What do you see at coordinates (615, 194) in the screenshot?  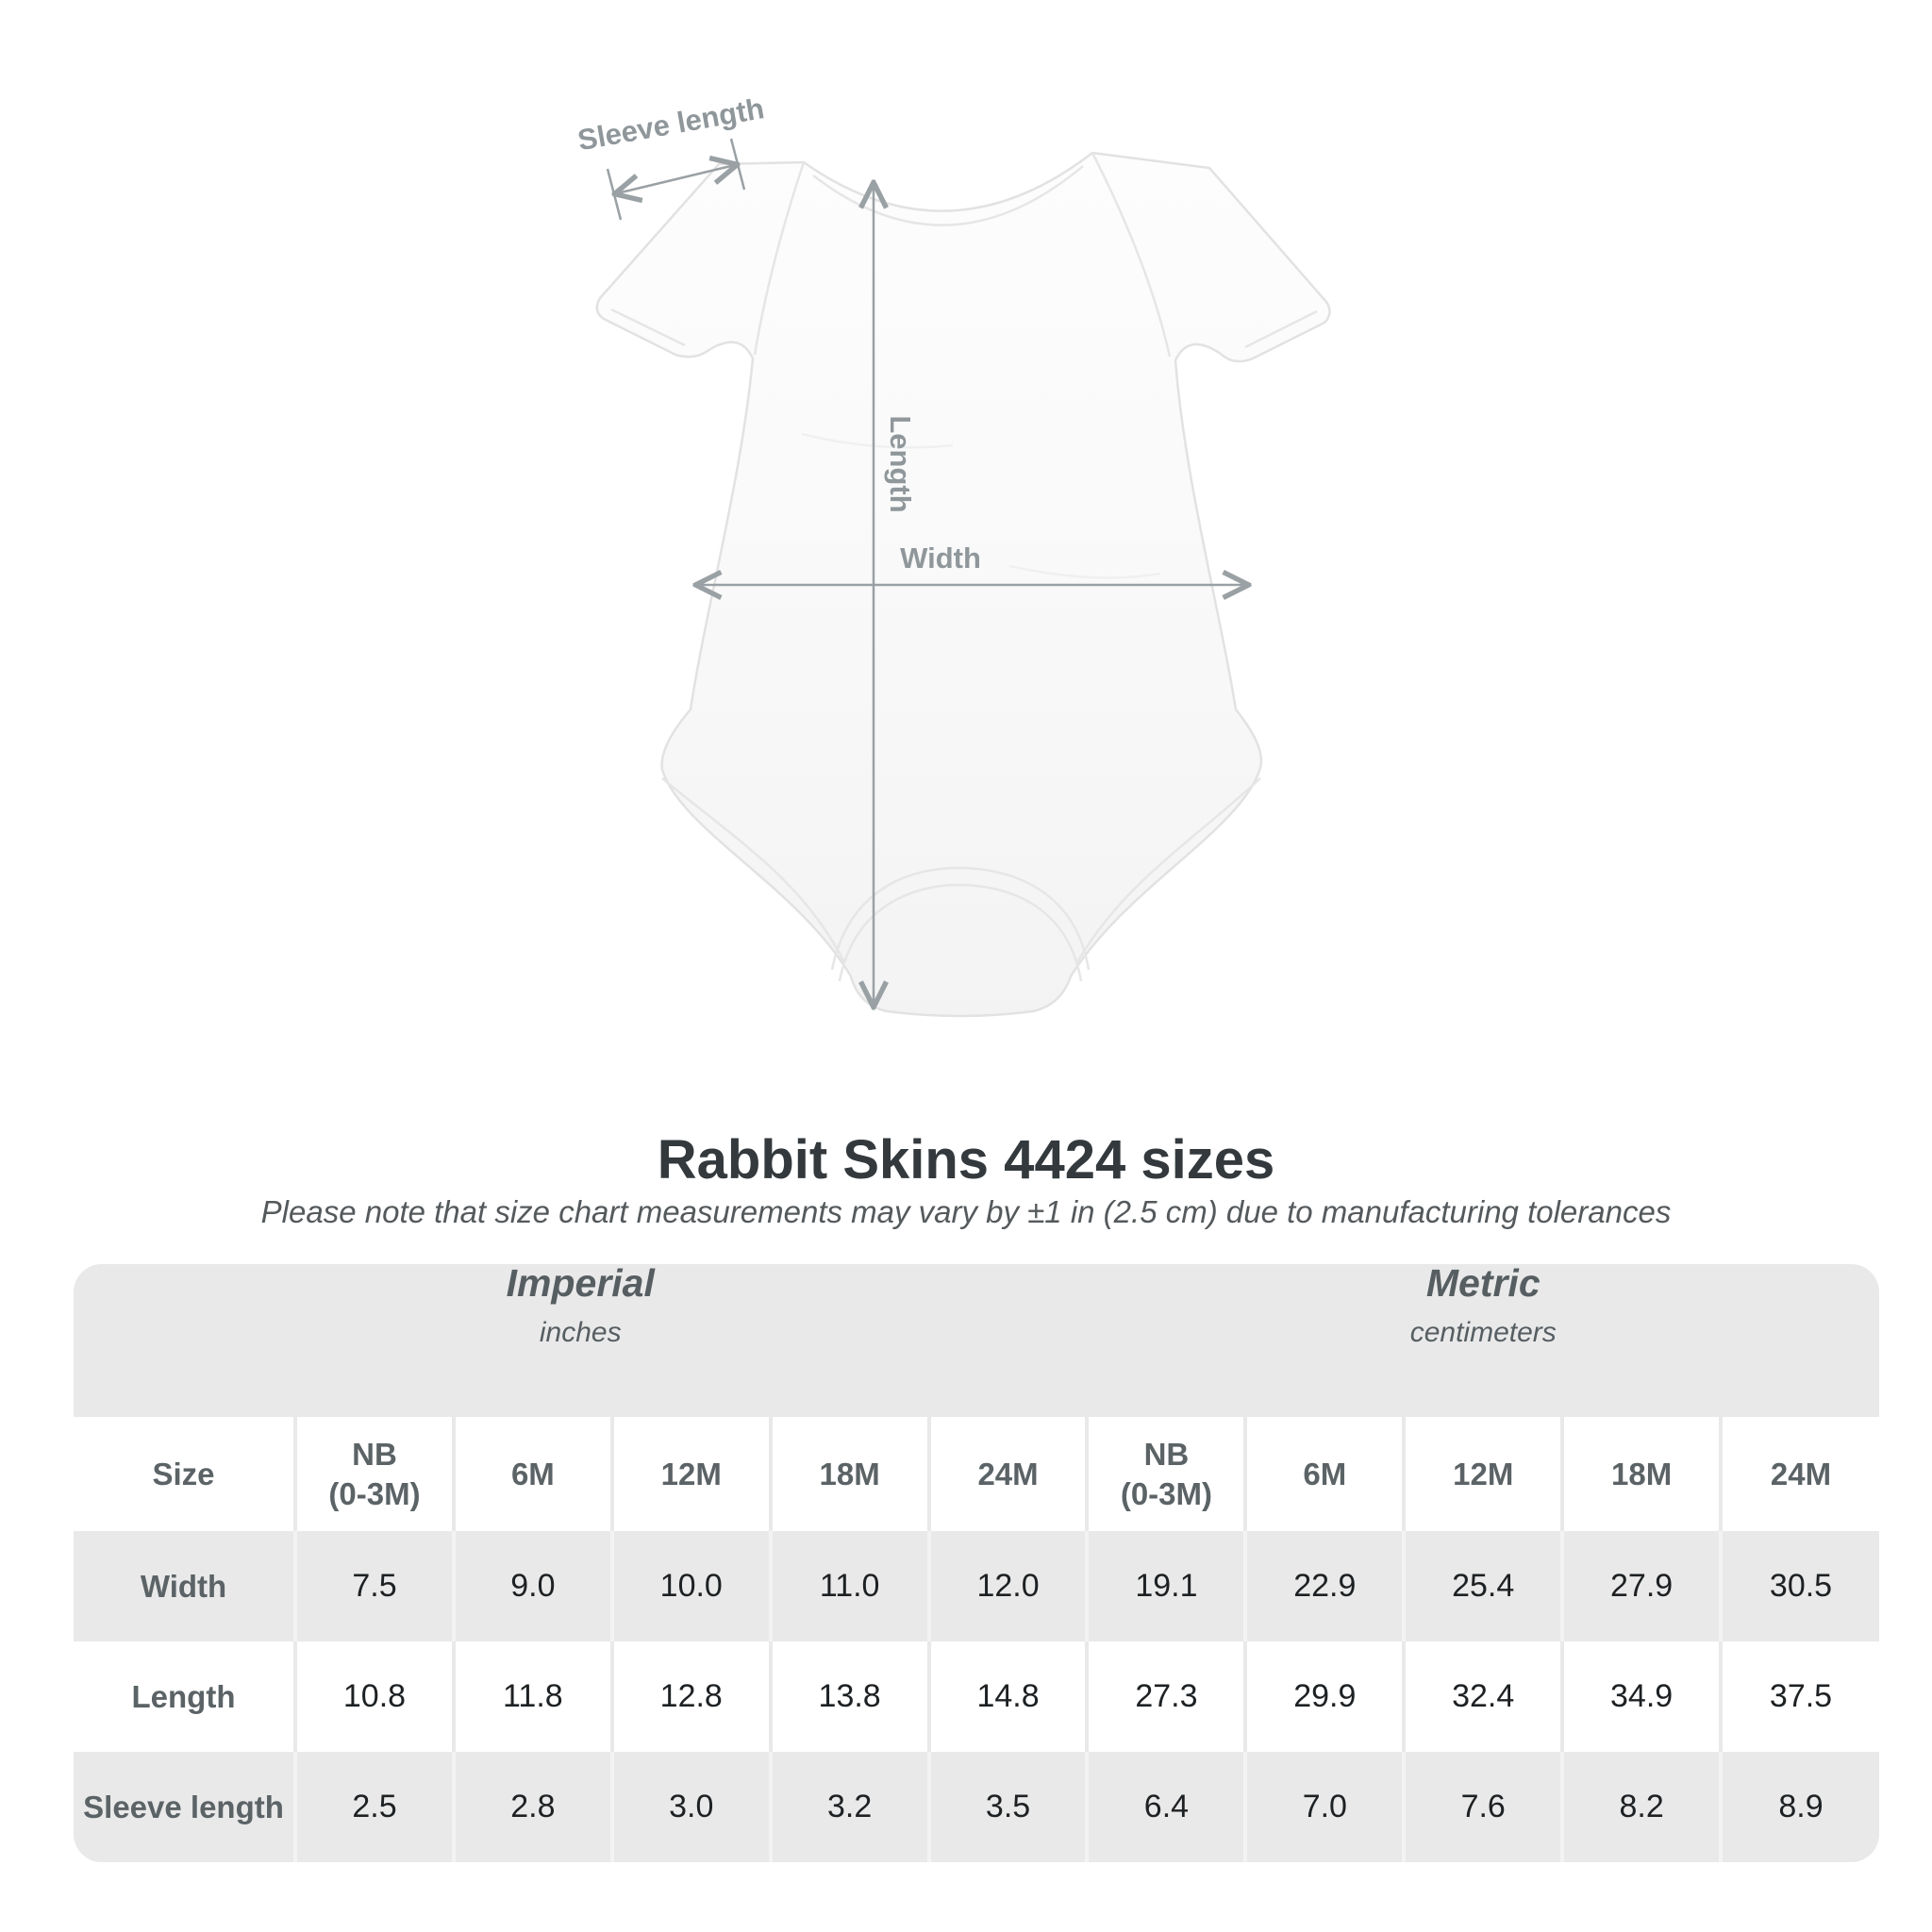 I see `sleeve-tick-left` at bounding box center [615, 194].